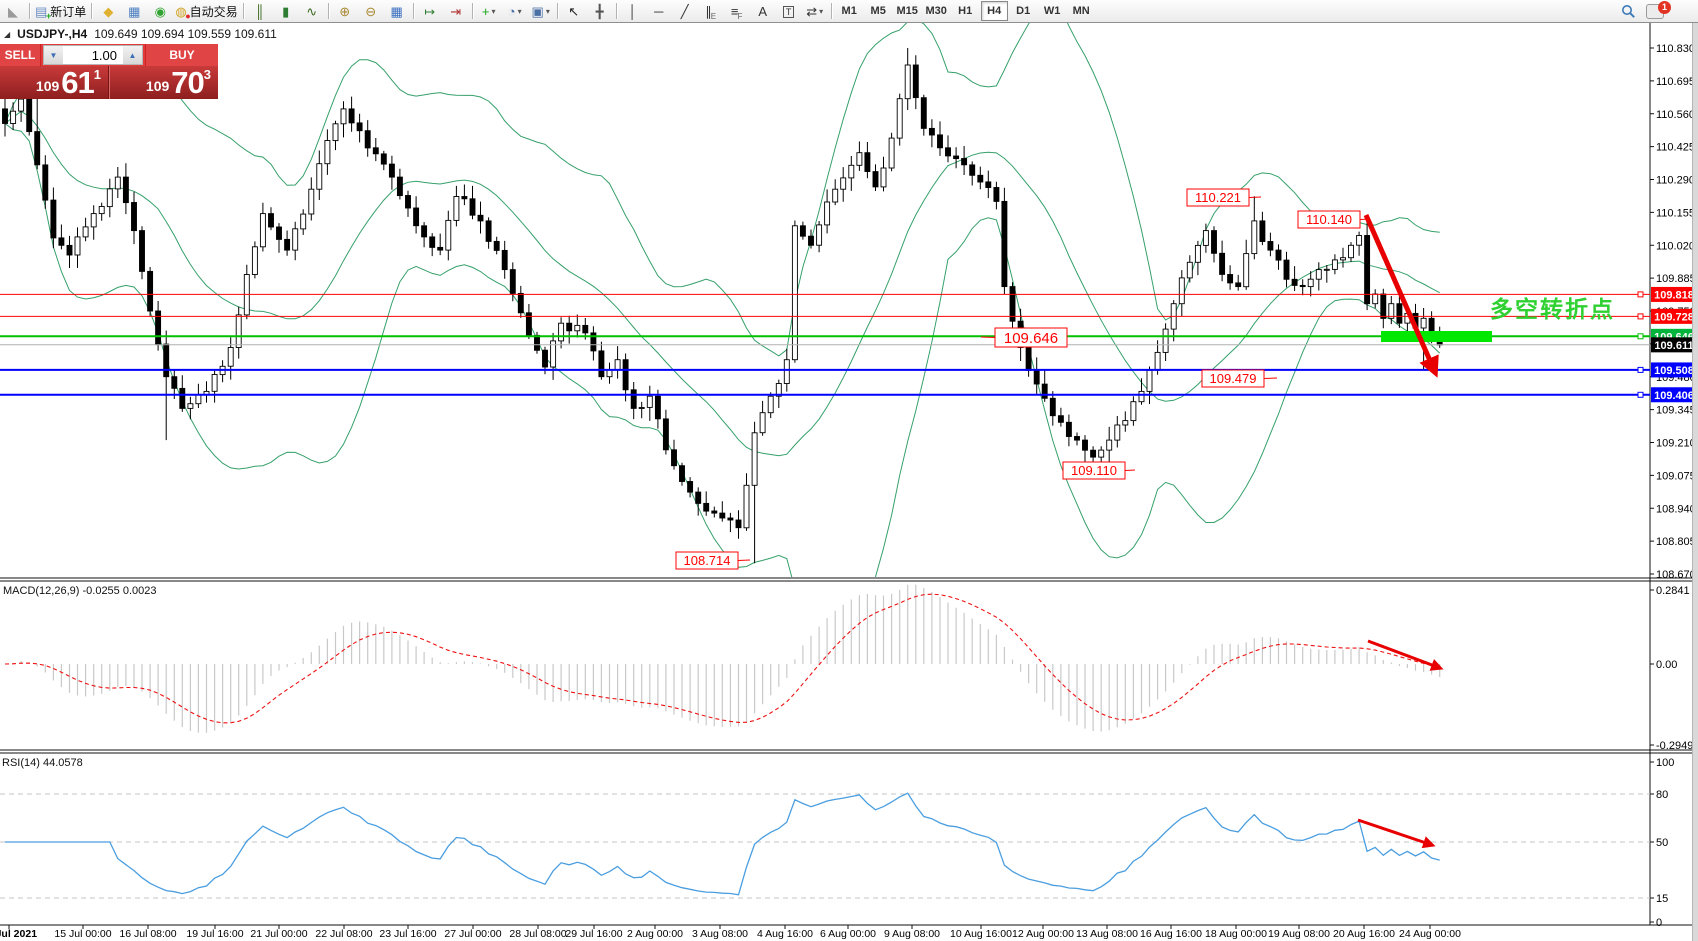 This screenshot has height=941, width=1698. I want to click on time-tick-label: 21 Jul 00:00, so click(278, 934).